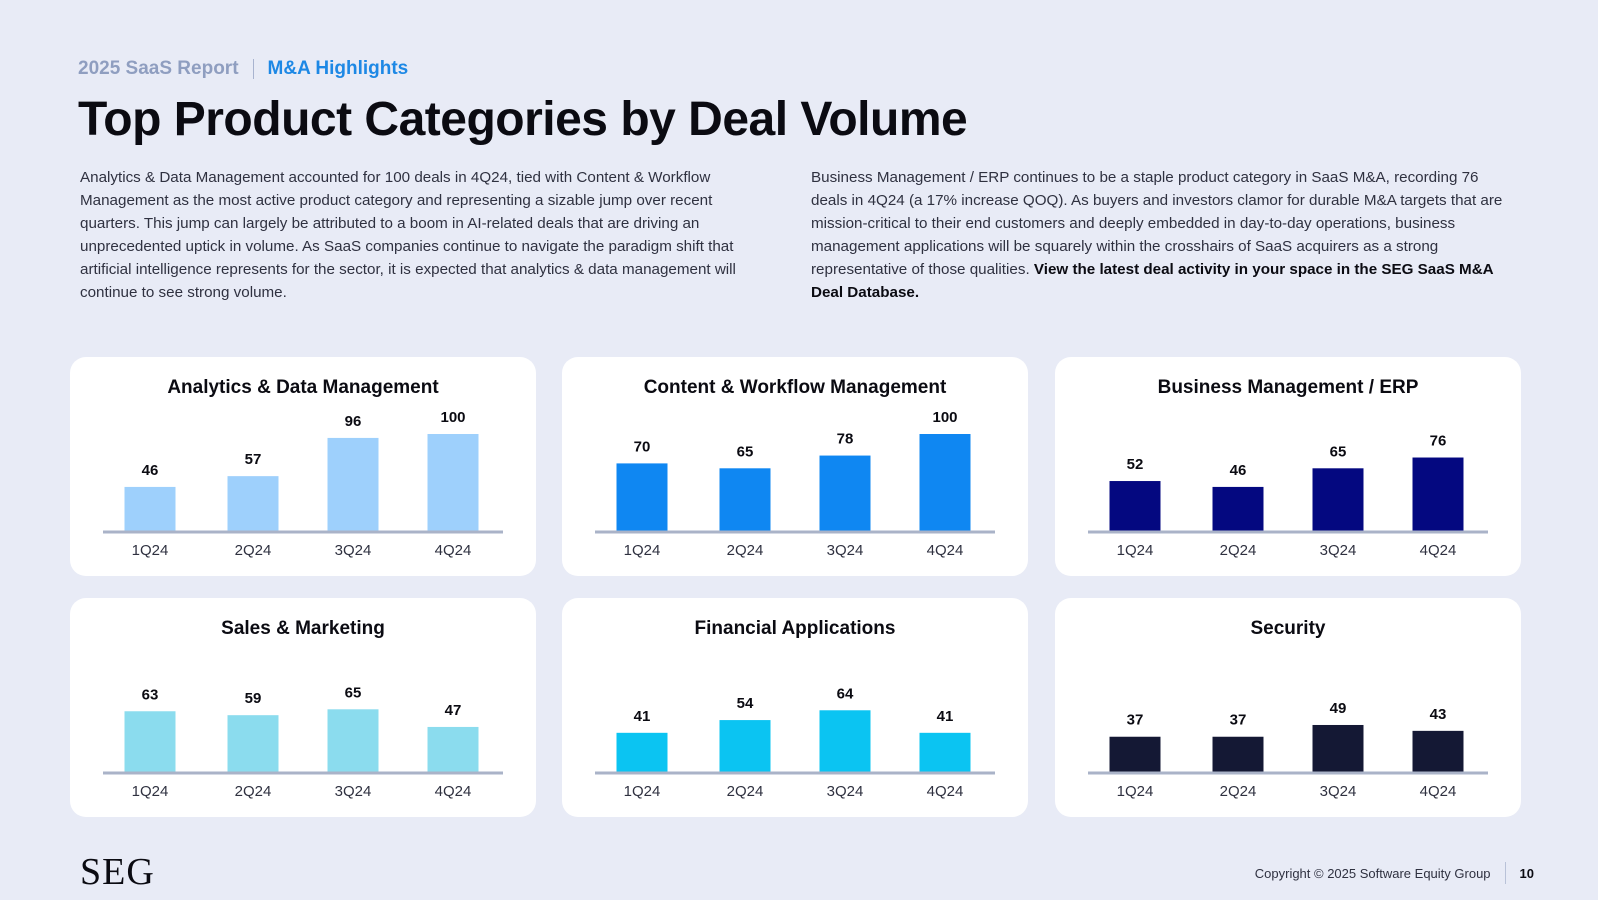 The height and width of the screenshot is (900, 1598). I want to click on chart-title: Sales & Marketing, so click(303, 628).